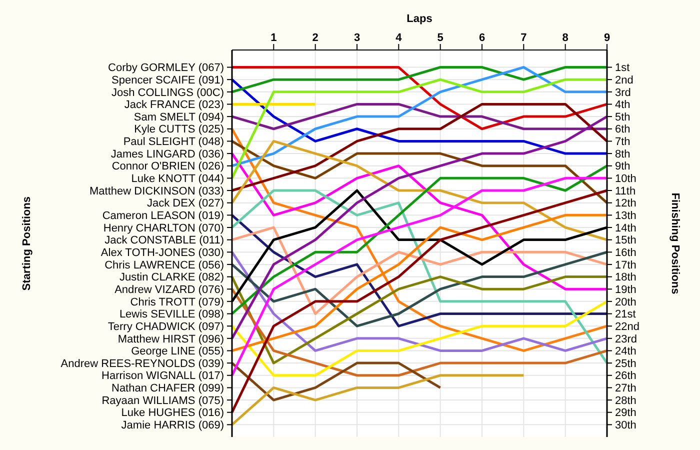 The height and width of the screenshot is (450, 700). Describe the element at coordinates (142, 364) in the screenshot. I see `text: Andrew REES-REYNOLDS (039)` at that location.